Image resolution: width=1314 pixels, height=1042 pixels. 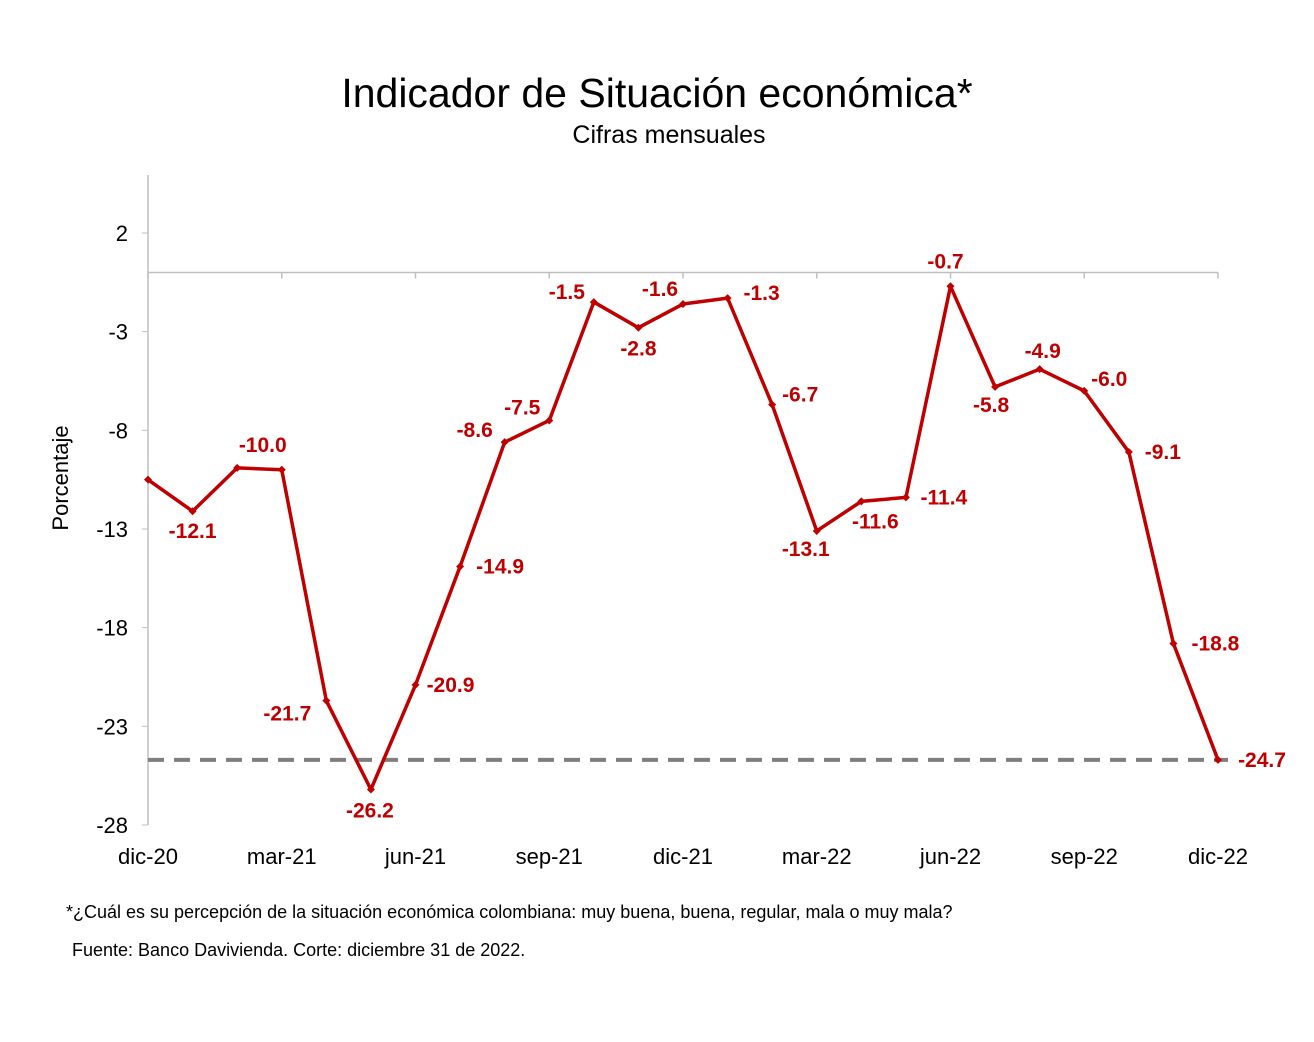 What do you see at coordinates (112, 825) in the screenshot?
I see `y-tick-label: -28` at bounding box center [112, 825].